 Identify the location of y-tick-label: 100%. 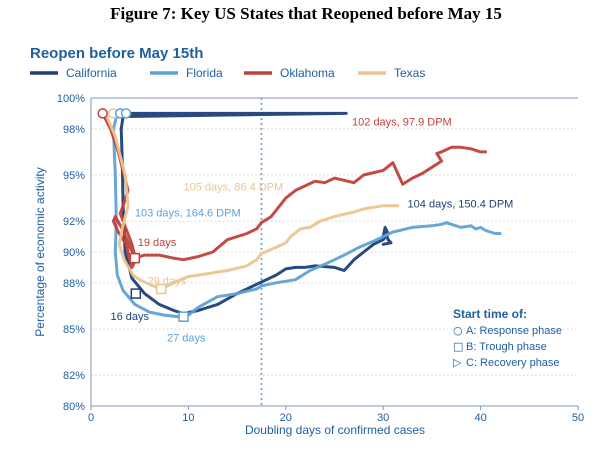
(71, 99).